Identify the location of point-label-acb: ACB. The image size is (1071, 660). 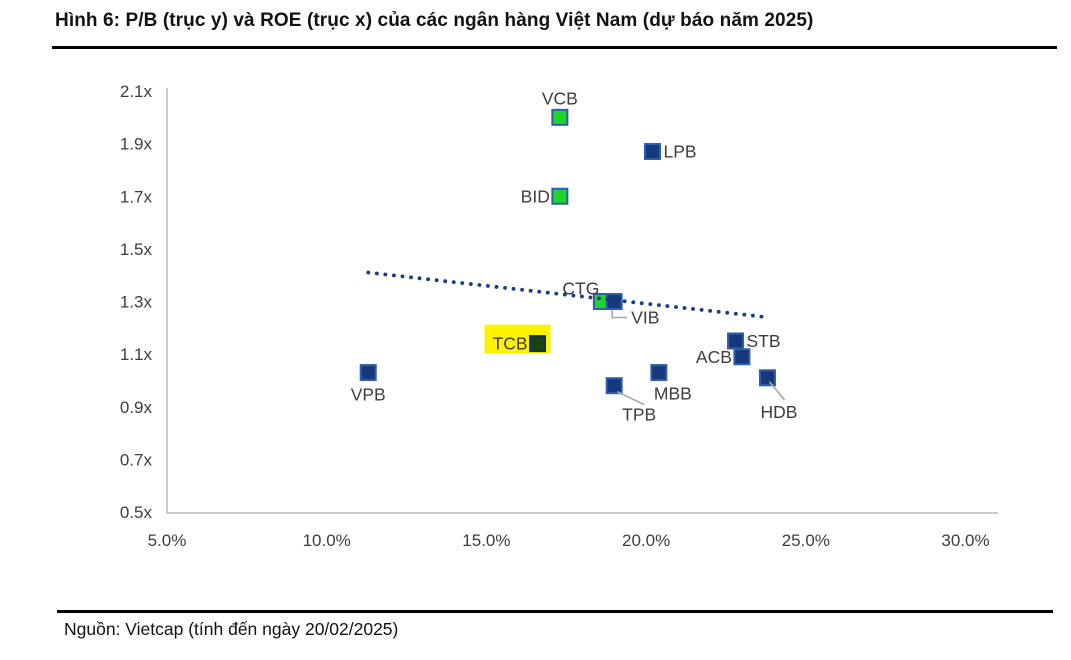
(714, 357).